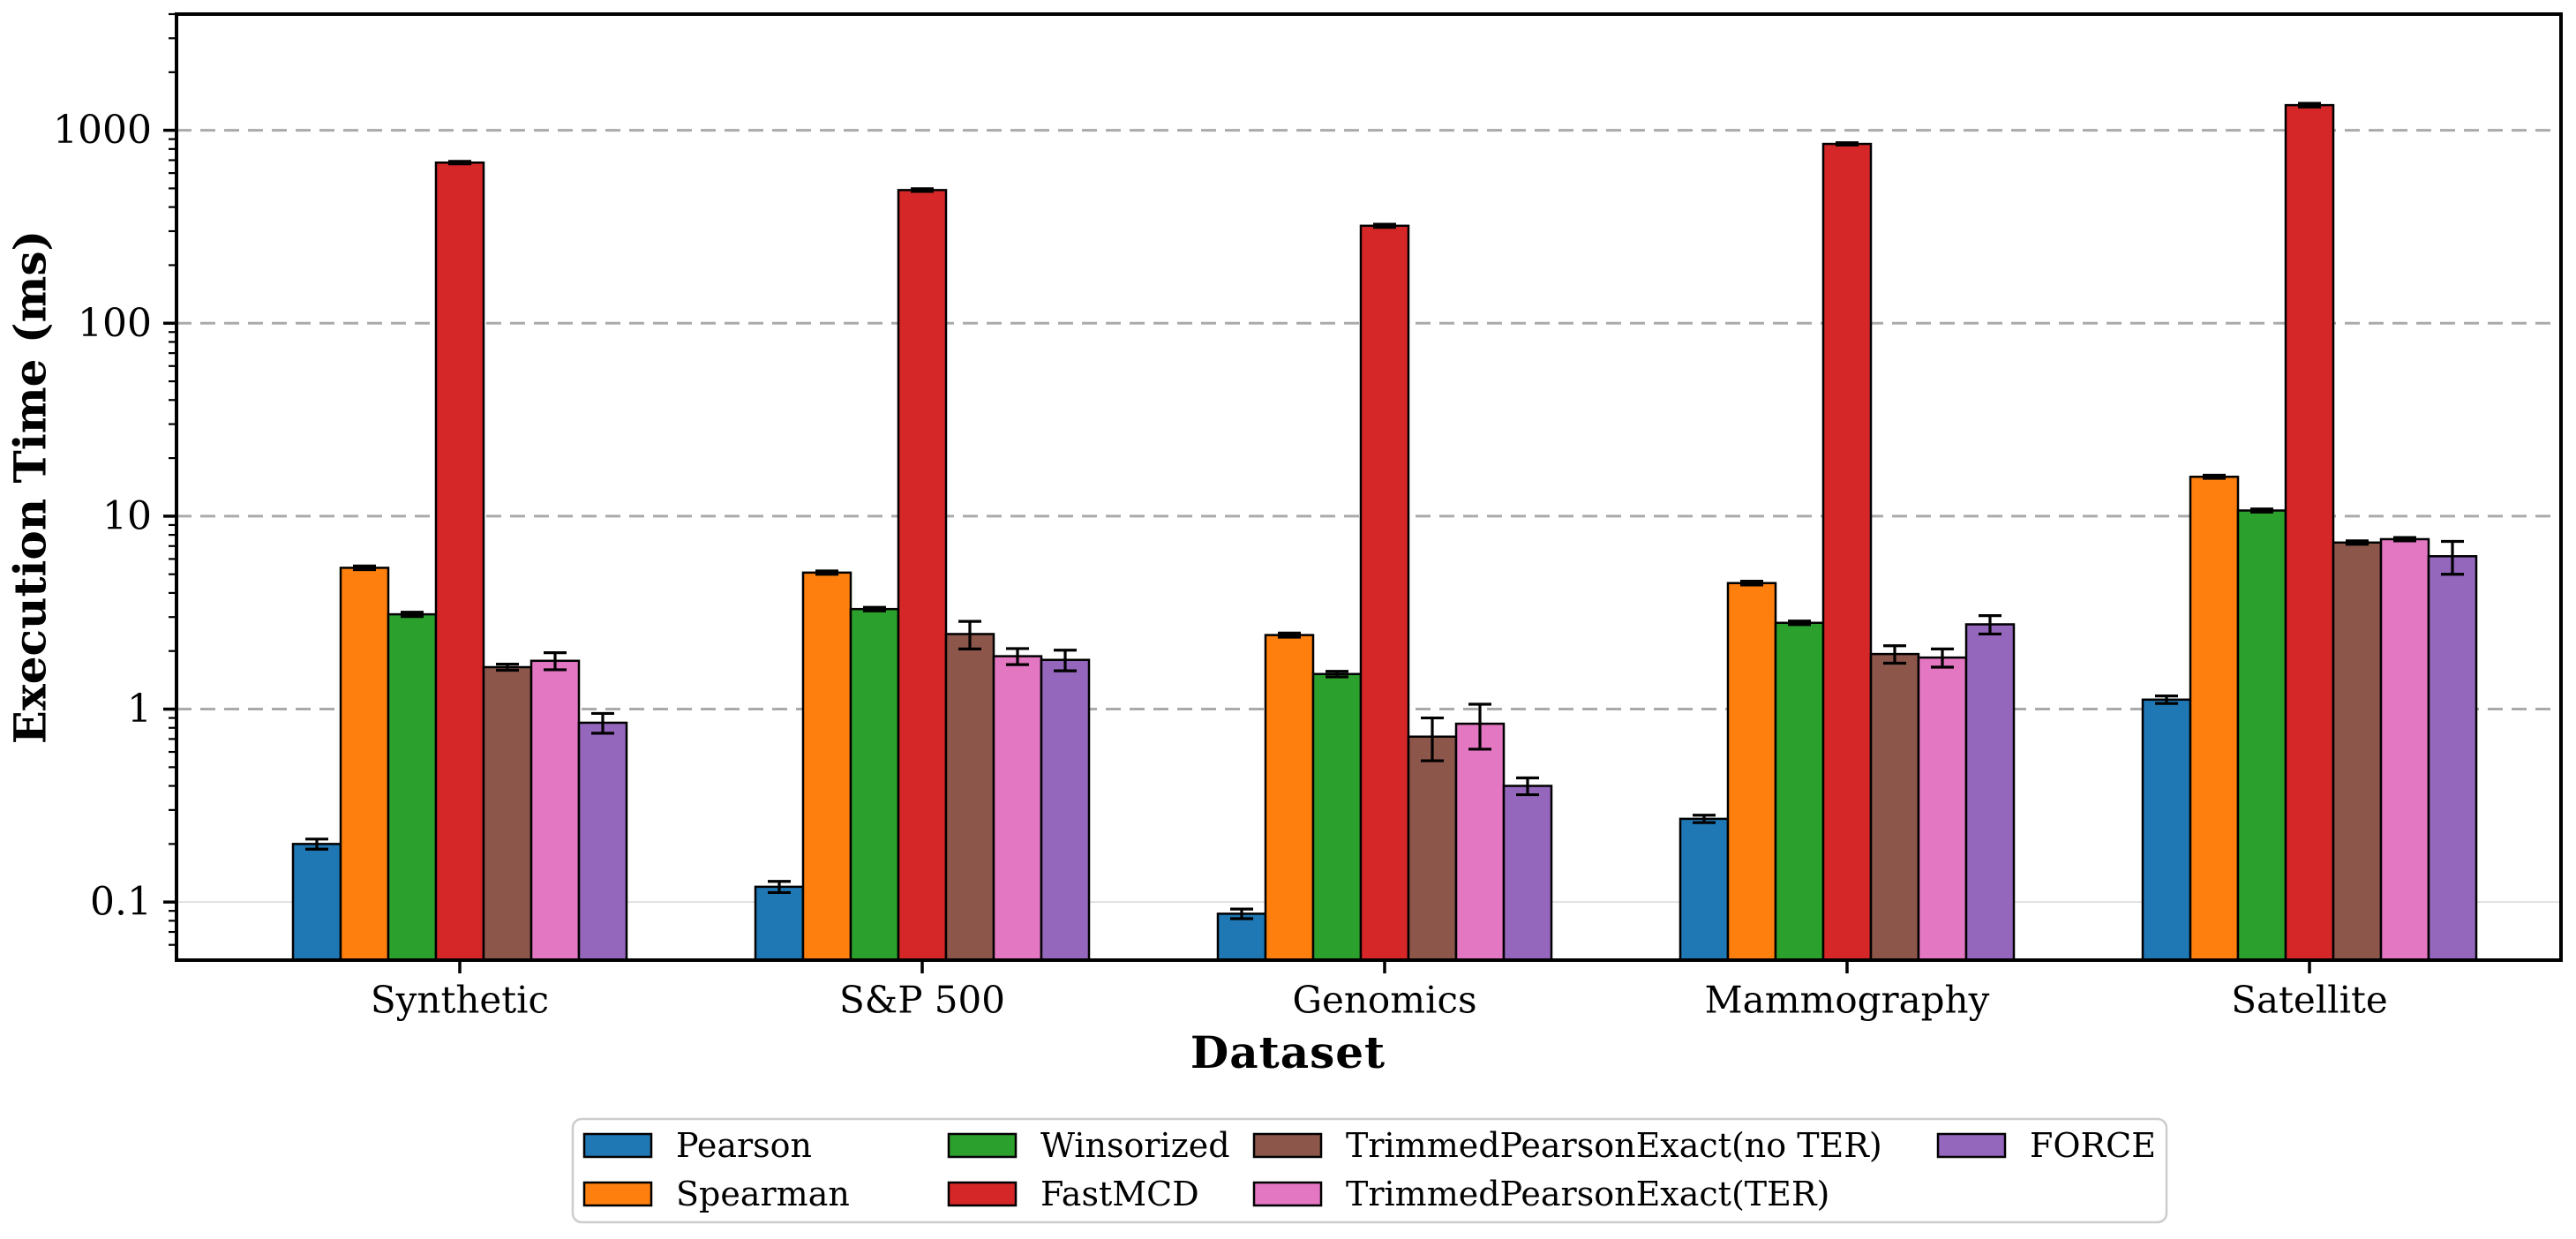 The height and width of the screenshot is (1239, 2576). What do you see at coordinates (1704, 889) in the screenshot?
I see `bar-Pearson-Mammography` at bounding box center [1704, 889].